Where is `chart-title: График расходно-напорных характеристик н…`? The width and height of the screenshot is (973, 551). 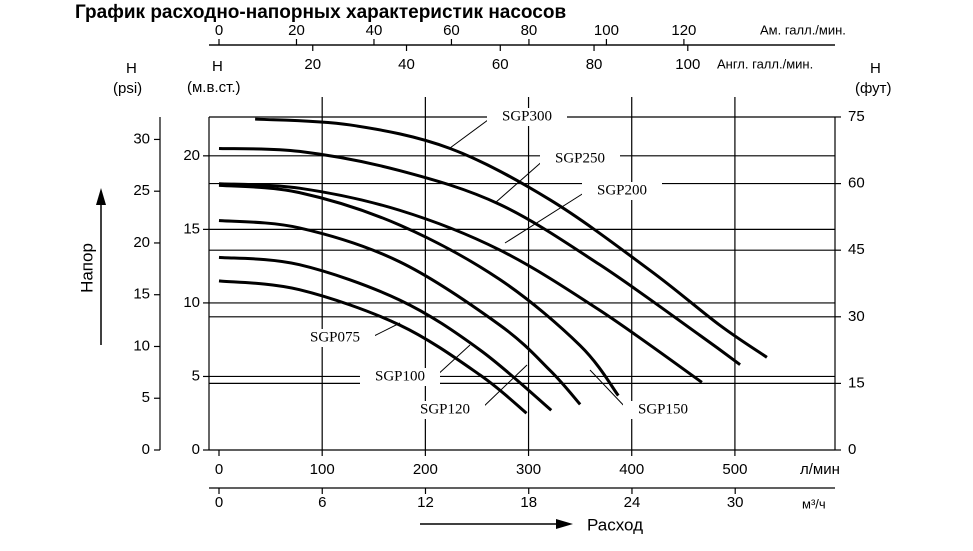
chart-title: График расходно-напорных характеристик н… is located at coordinates (320, 12).